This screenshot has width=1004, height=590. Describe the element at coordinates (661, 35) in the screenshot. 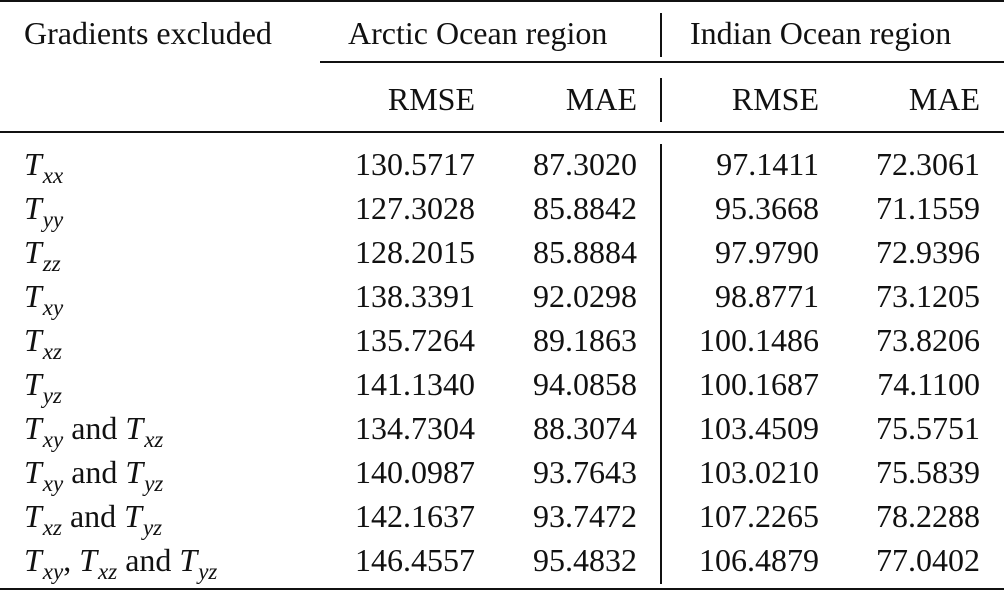

I see `region-divider-top` at that location.